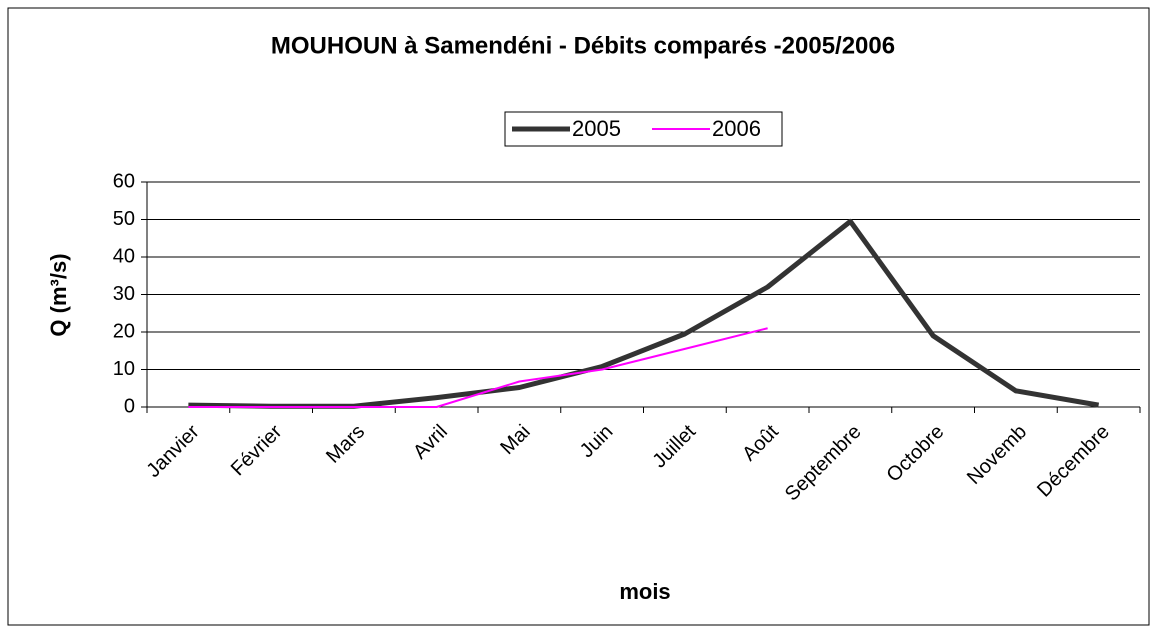 Image resolution: width=1157 pixels, height=634 pixels. Describe the element at coordinates (124, 219) in the screenshot. I see `y-tick-label: 50` at that location.